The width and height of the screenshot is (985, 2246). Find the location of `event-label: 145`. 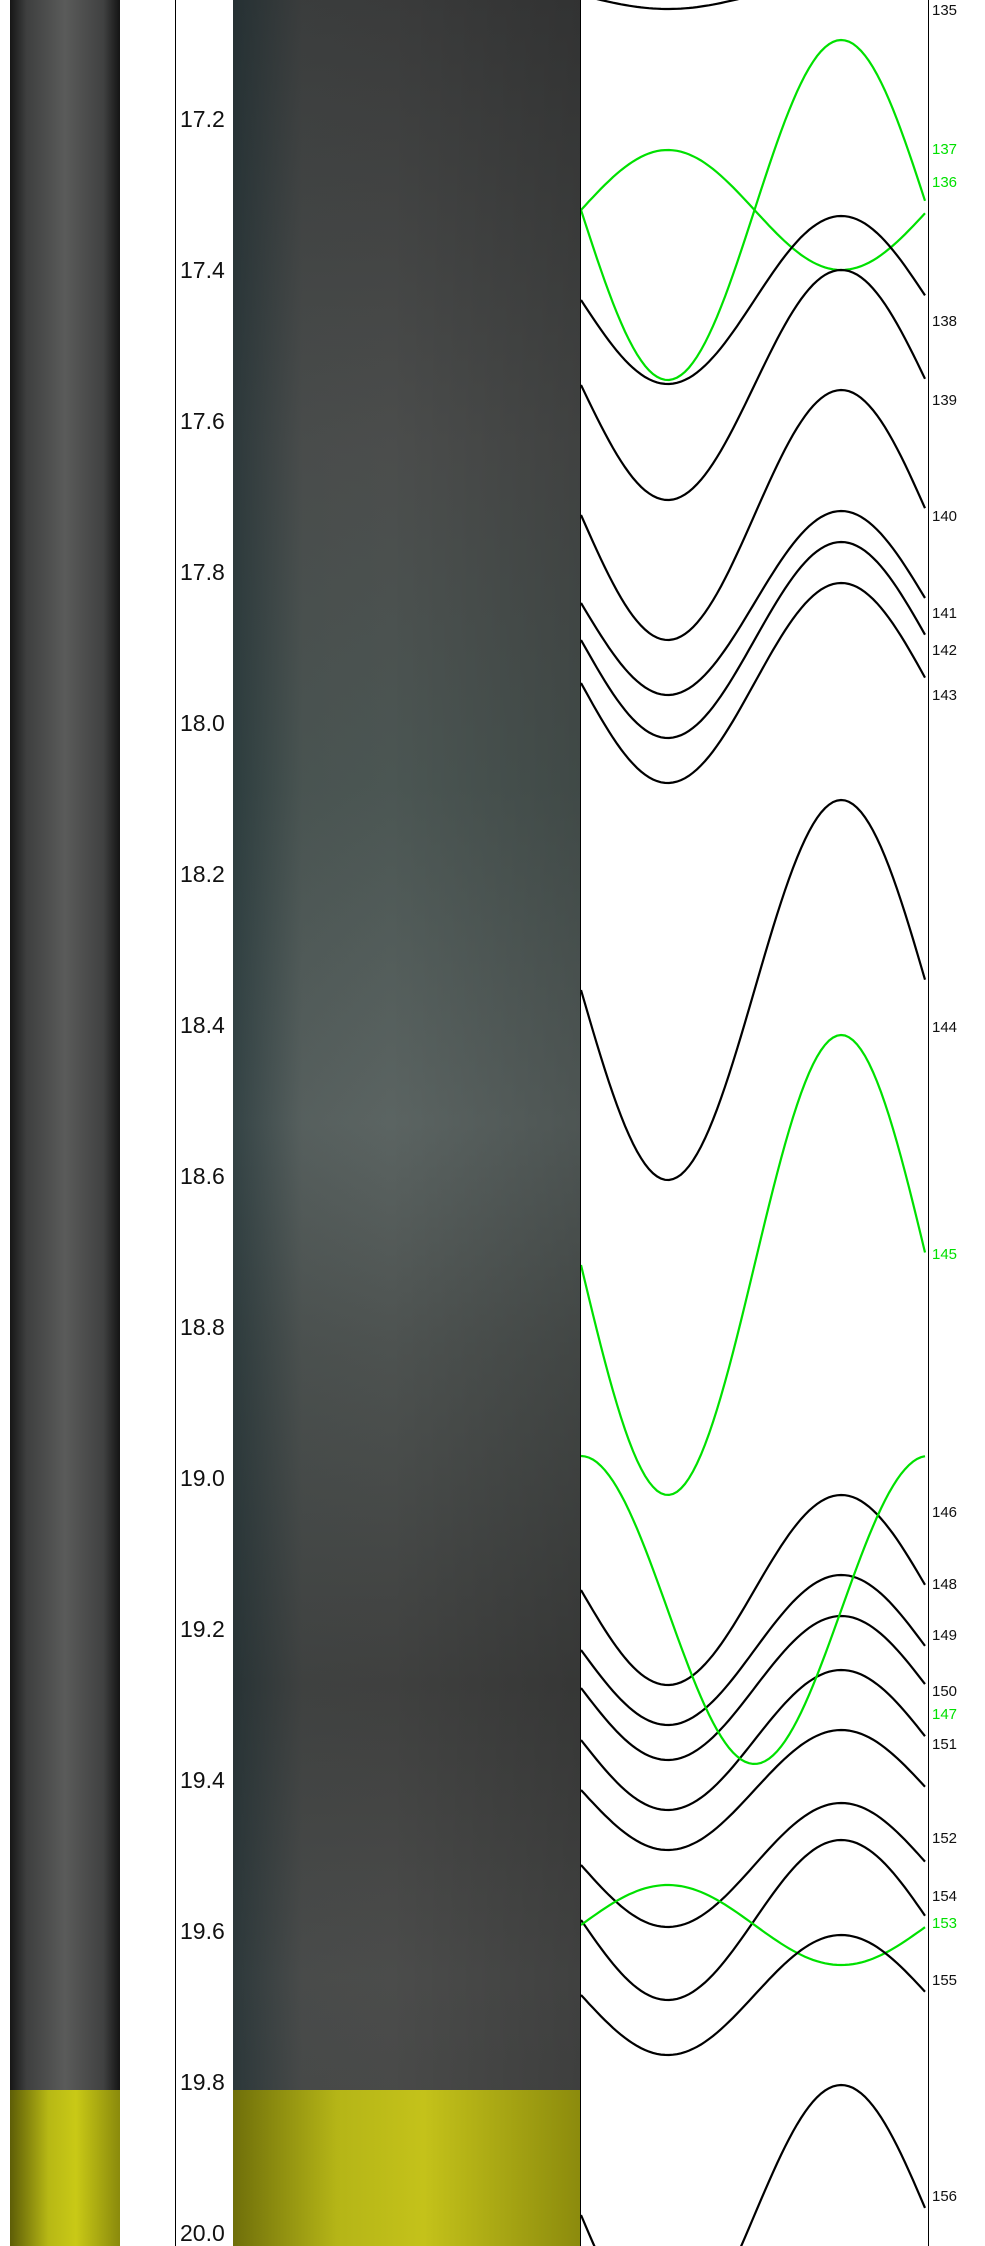

event-label: 145 is located at coordinates (945, 1254).